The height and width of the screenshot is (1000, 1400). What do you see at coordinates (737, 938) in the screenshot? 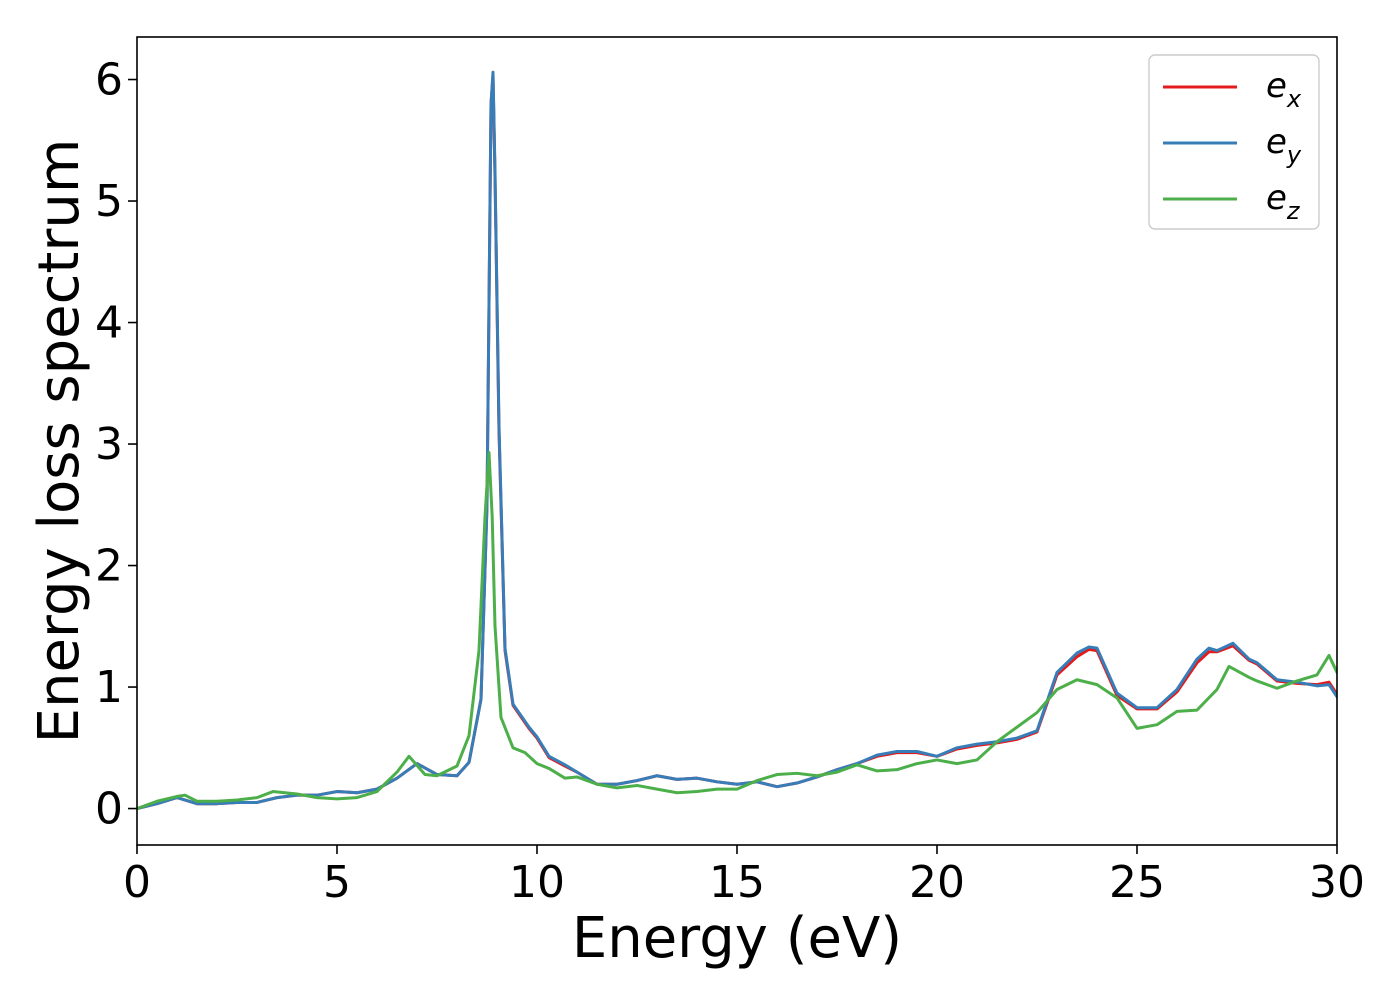
I see `x-axis-label: Energy (eV)` at bounding box center [737, 938].